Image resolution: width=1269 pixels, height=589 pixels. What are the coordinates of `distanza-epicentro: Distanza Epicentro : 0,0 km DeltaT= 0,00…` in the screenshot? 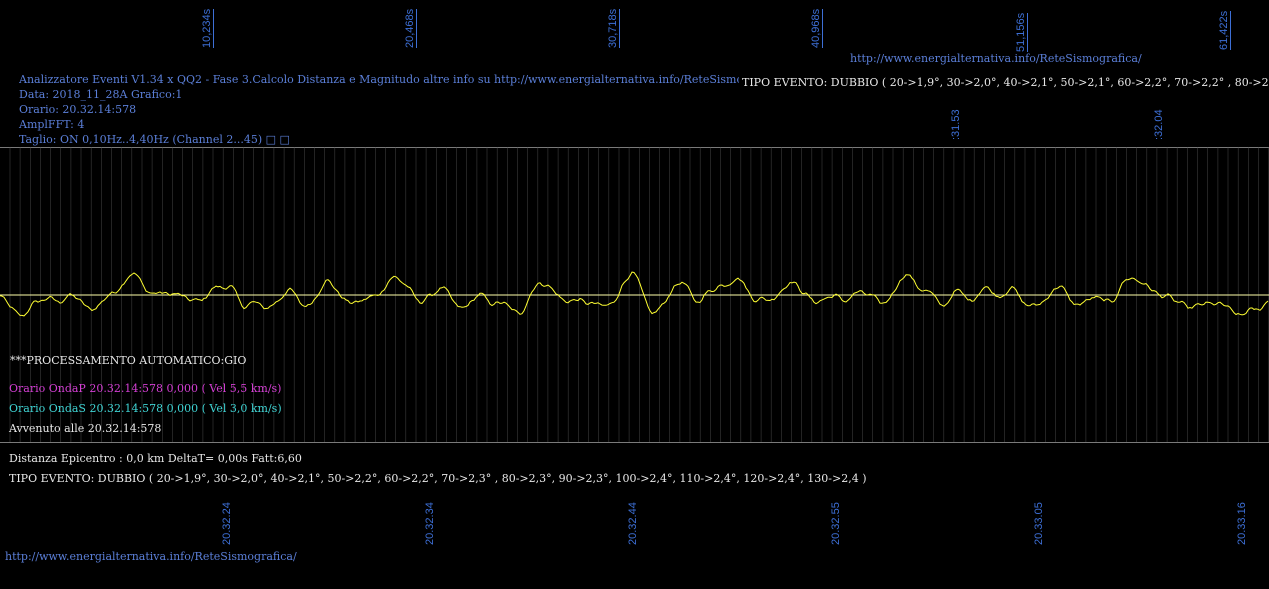 It's located at (155, 458).